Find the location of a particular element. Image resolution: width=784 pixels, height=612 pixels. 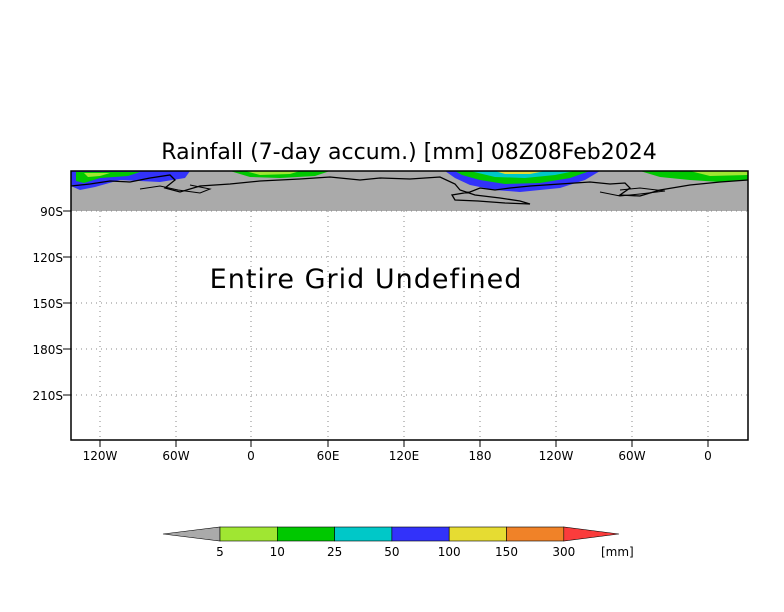

latitude-axis: 90S 120S 150S 180S 210S is located at coordinates (51, 304).